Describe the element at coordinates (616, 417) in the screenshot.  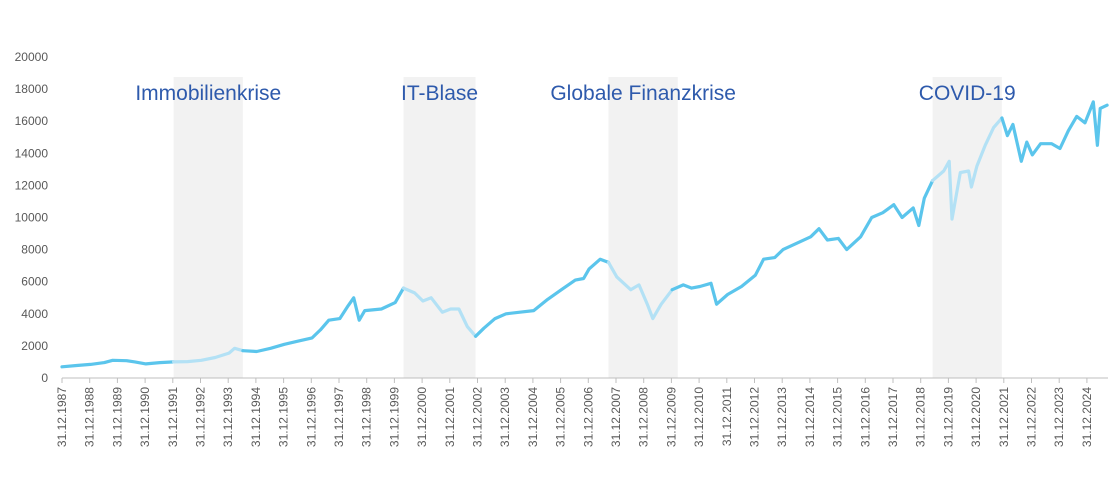
I see `x-tick-label: 31.12.2007` at that location.